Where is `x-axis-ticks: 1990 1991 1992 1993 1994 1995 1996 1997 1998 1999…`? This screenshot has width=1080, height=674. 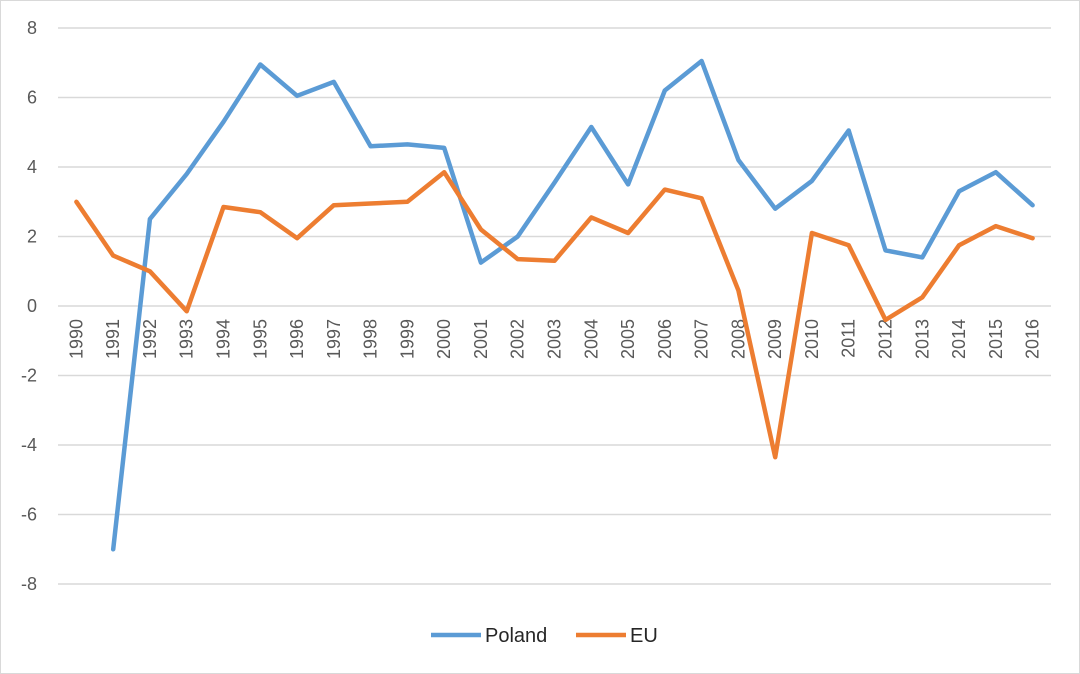 x-axis-ticks: 1990 1991 1992 1993 1994 1995 1996 1997 1998 1999… is located at coordinates (554, 339).